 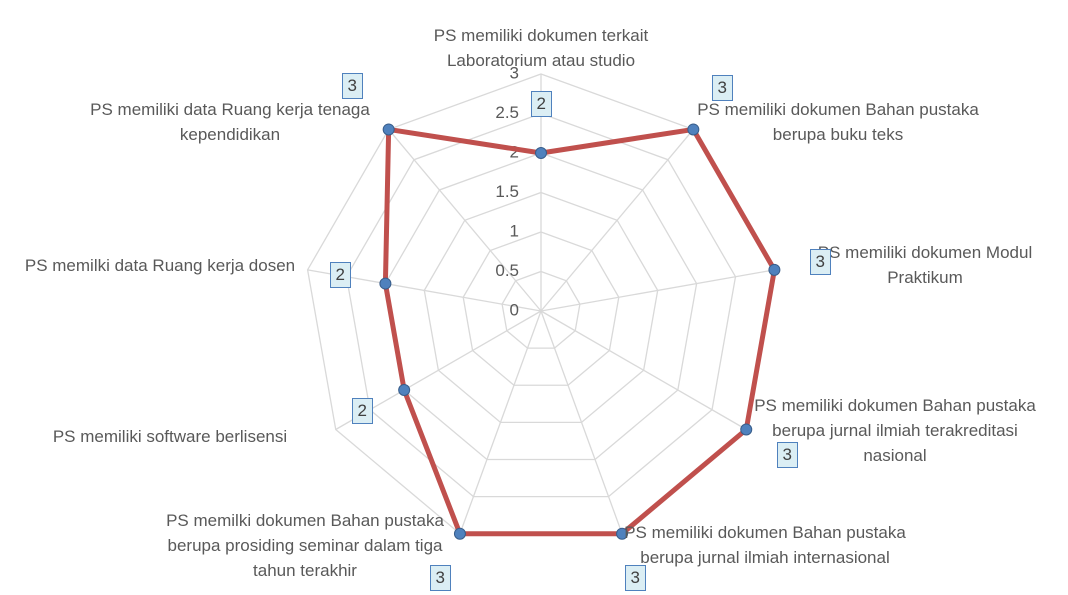 What do you see at coordinates (925, 265) in the screenshot?
I see `category-label: PS memiliki dokumen Modul Praktikum` at bounding box center [925, 265].